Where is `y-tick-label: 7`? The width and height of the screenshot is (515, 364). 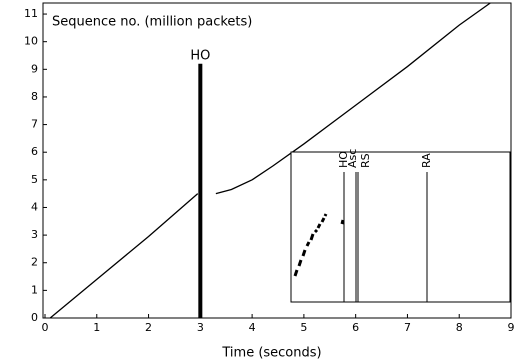 y-tick-label: 7 is located at coordinates (34, 124).